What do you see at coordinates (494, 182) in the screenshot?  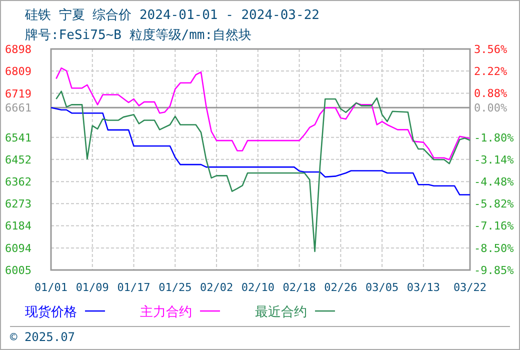 I see `y2-tick-label: -4.48%` at bounding box center [494, 182].